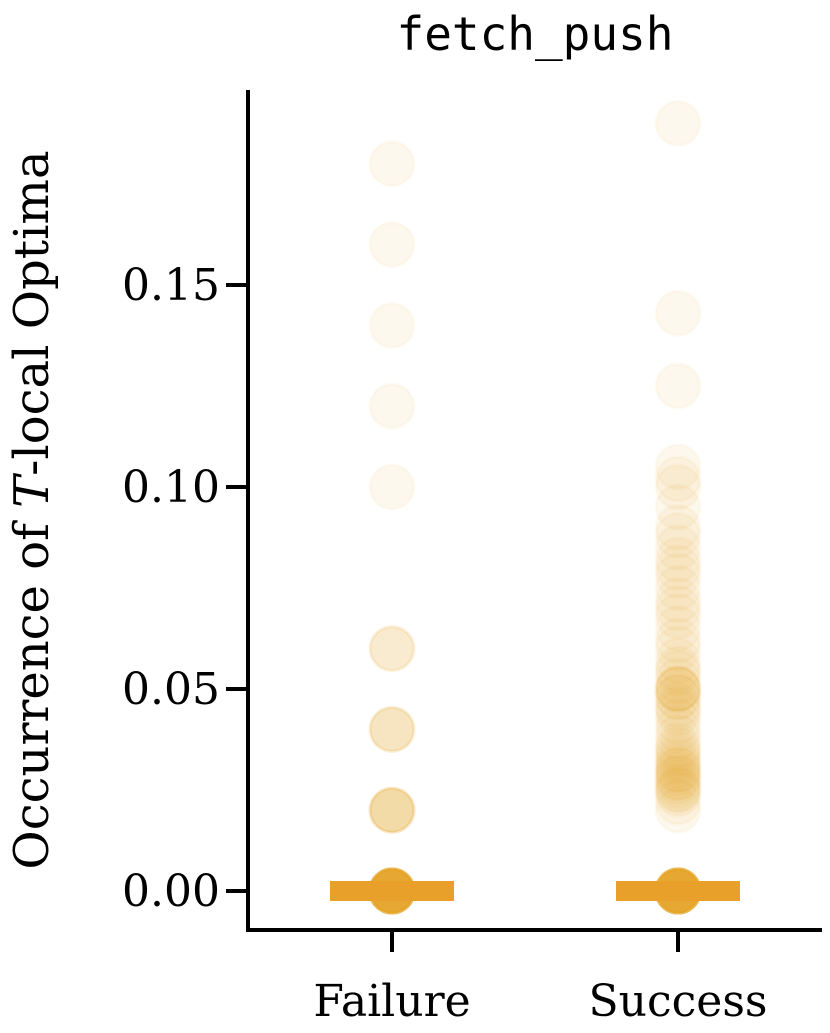  Describe the element at coordinates (32, 689) in the screenshot. I see `y-axis-label-prefix: Occurrence of` at that location.